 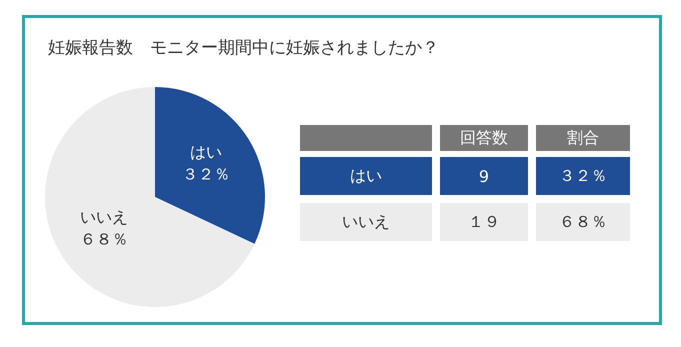 What do you see at coordinates (583, 138) in the screenshot?
I see `text: 割合` at bounding box center [583, 138].